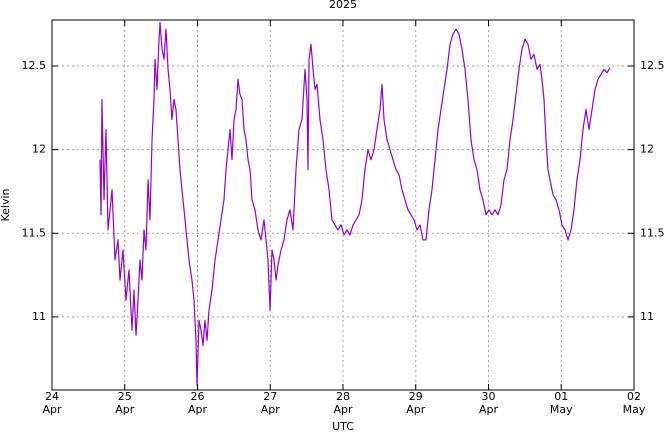 This screenshot has height=436, width=664. I want to click on y-tick-label: 11.5, so click(34, 232).